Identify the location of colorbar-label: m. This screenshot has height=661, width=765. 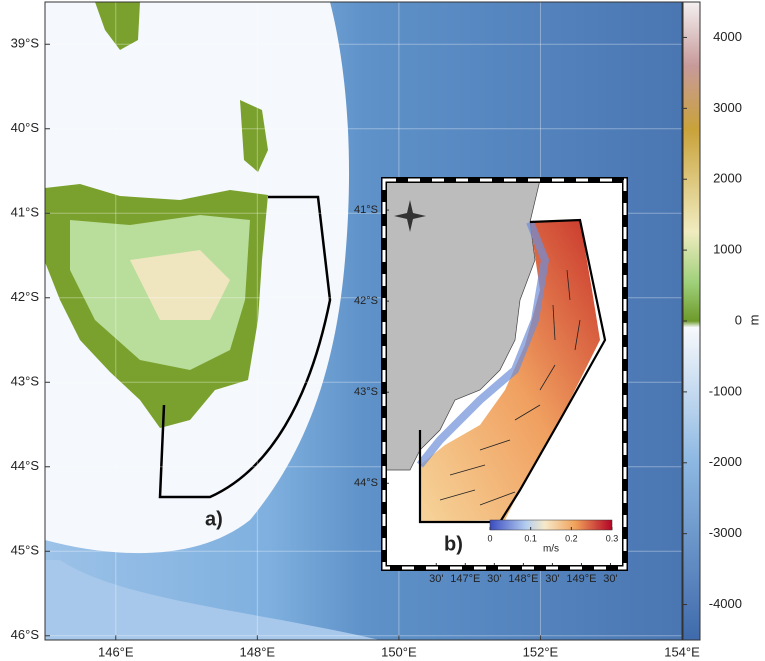
(753, 320).